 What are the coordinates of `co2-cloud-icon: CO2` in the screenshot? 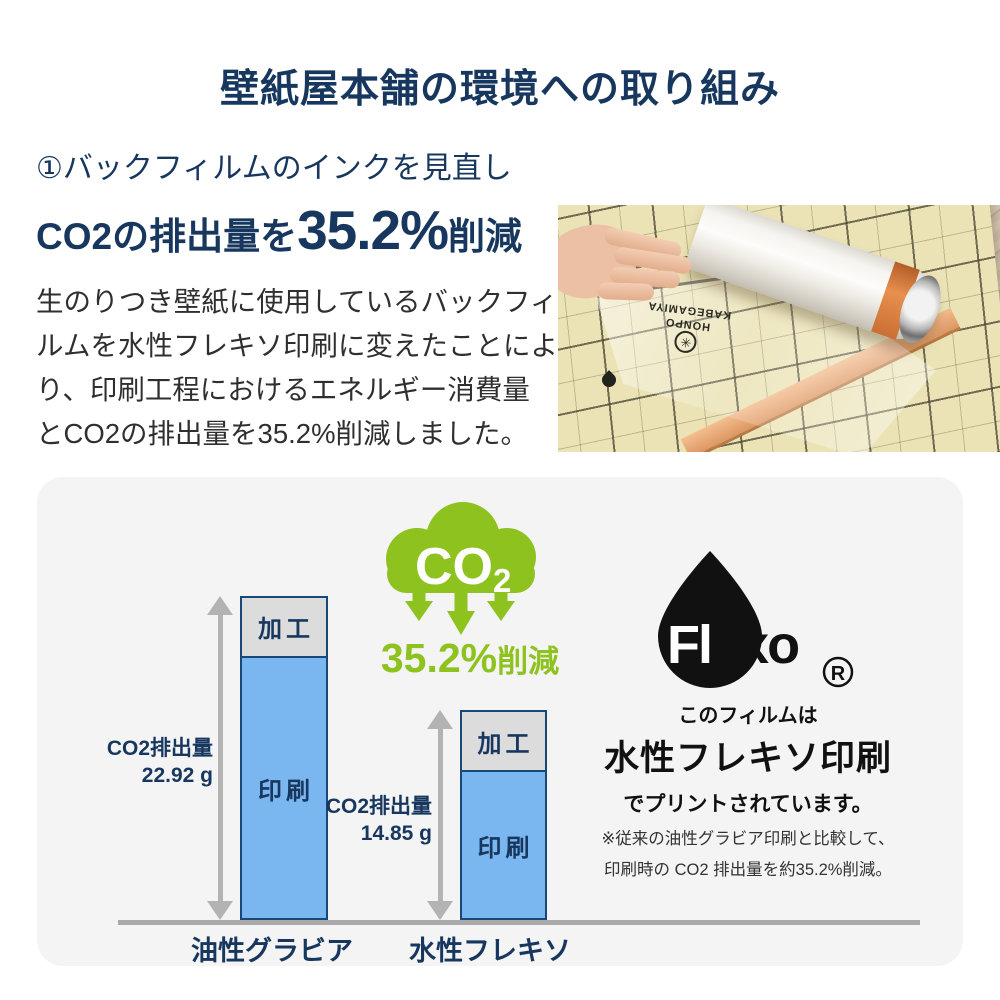 It's located at (461, 568).